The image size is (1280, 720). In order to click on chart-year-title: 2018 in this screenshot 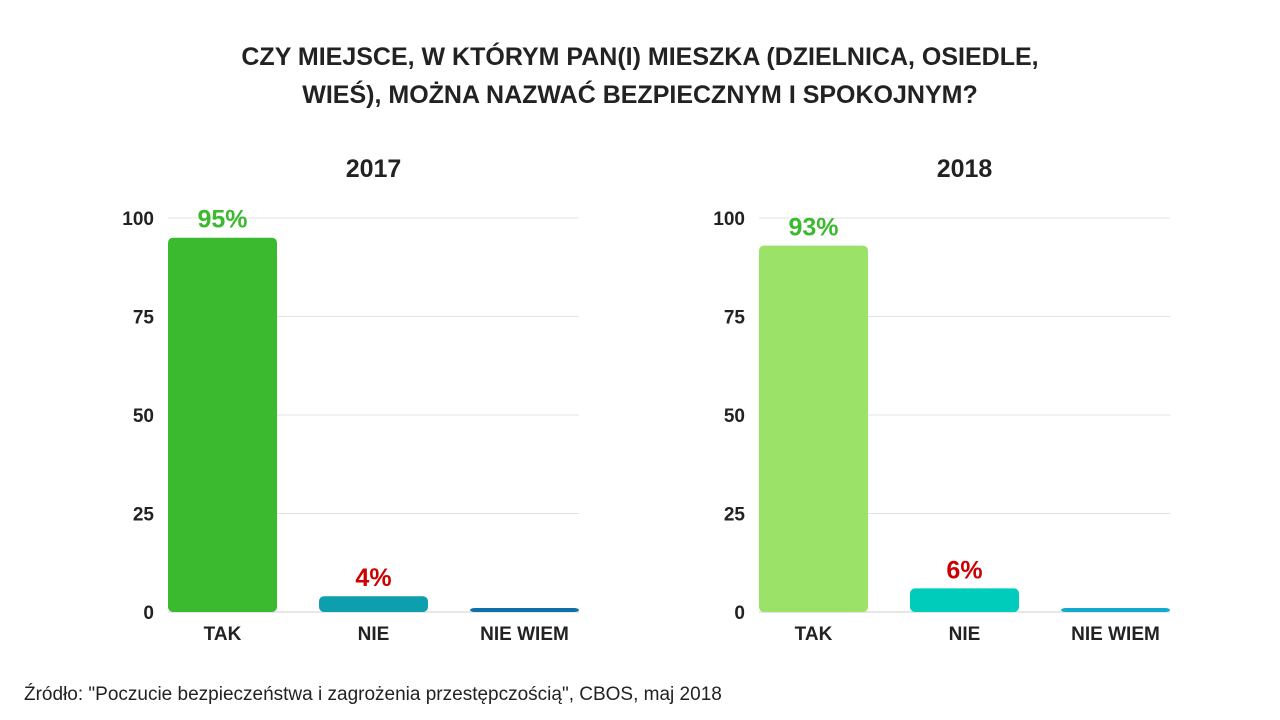, I will do `click(964, 169)`.